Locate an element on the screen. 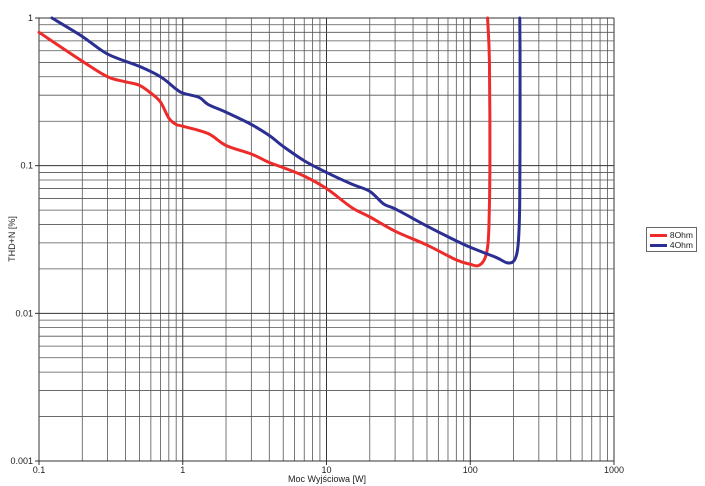  y-tick-label: 0.001 is located at coordinates (21, 461).